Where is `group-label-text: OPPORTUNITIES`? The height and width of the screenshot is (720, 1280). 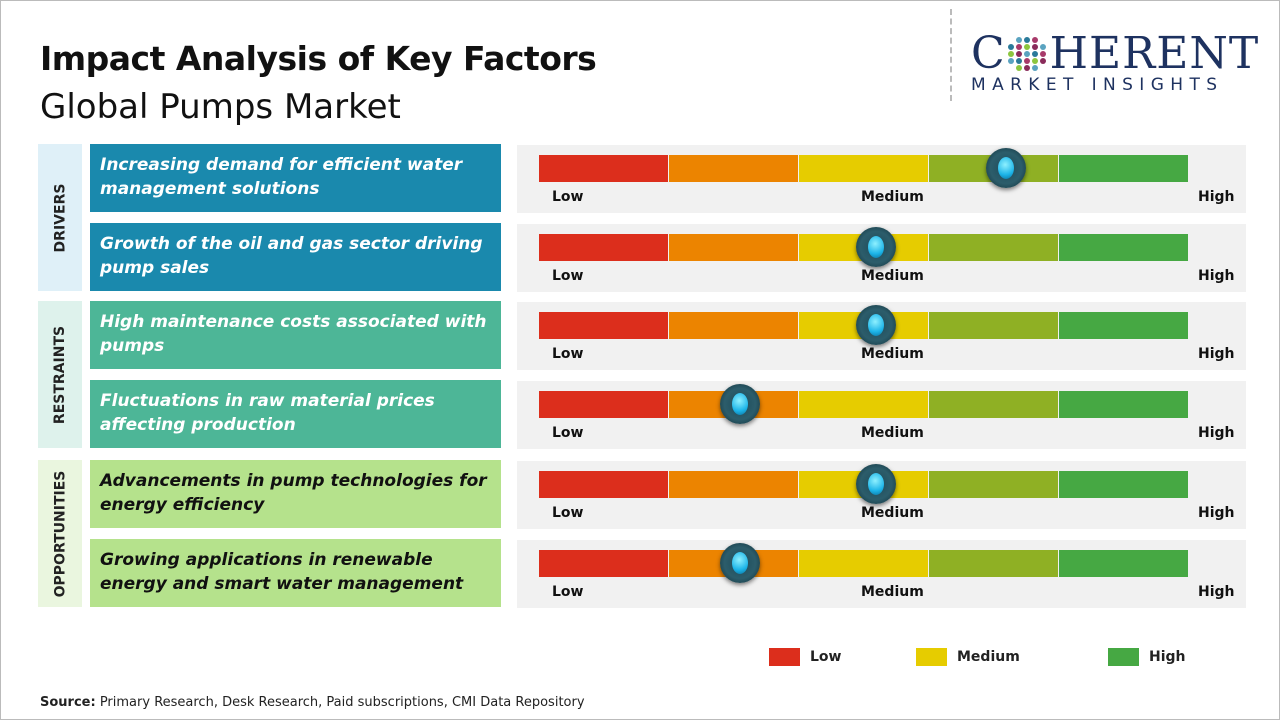
group-label-text: OPPORTUNITIES is located at coordinates (60, 533).